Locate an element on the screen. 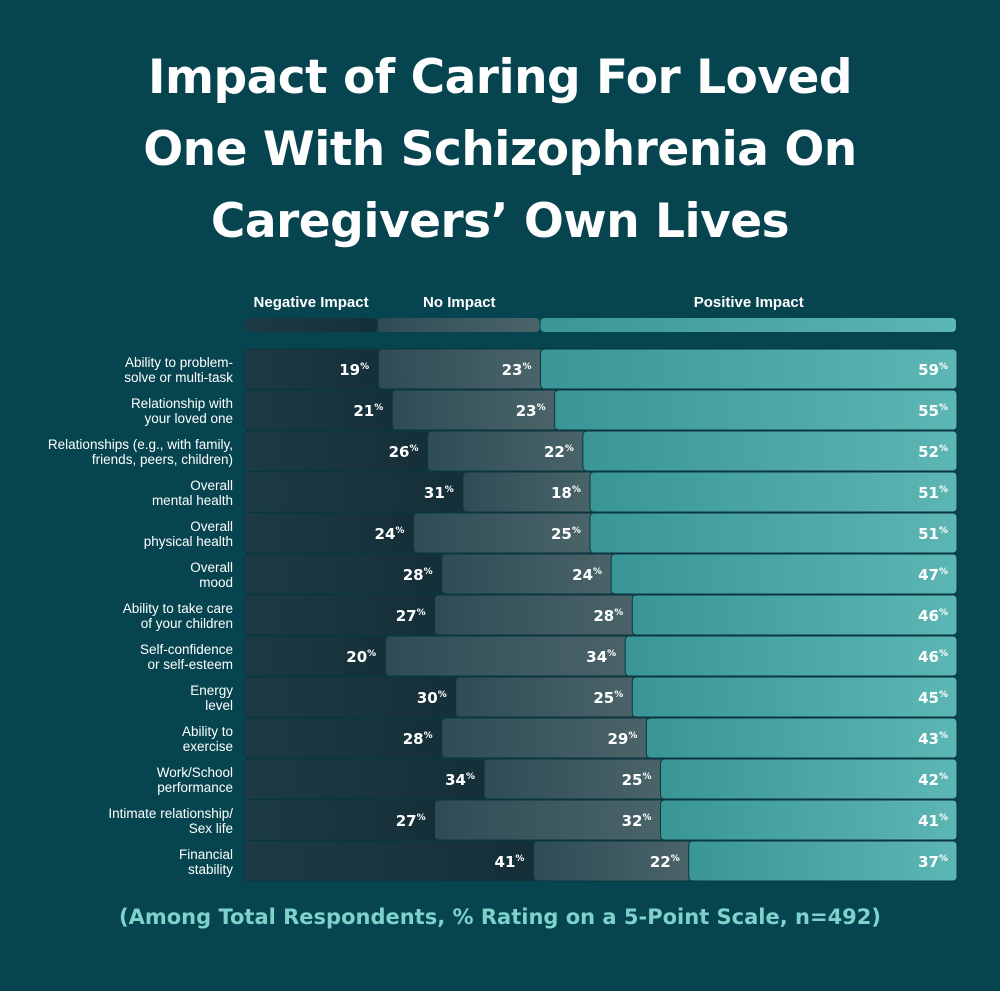 The image size is (1000, 991). category-label: Work/School performance is located at coordinates (195, 780).